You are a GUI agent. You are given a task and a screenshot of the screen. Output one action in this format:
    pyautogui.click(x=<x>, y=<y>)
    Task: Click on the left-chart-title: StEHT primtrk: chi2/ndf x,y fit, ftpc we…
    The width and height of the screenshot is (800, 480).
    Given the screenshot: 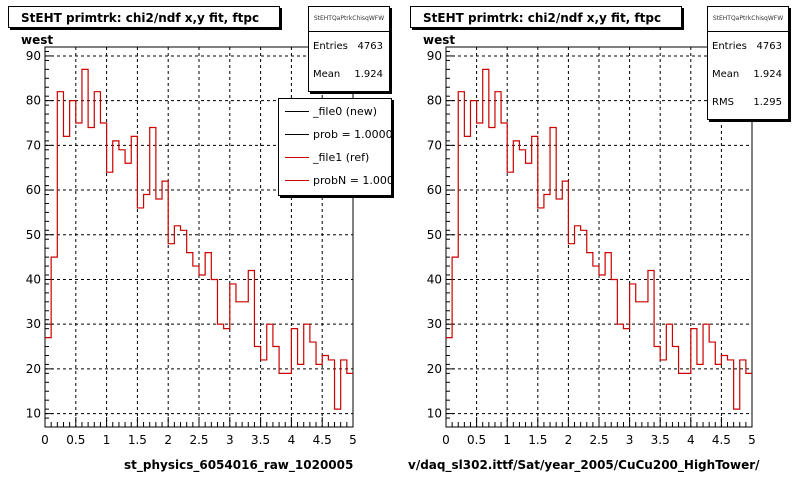 What is the action you would take?
    pyautogui.click(x=144, y=26)
    